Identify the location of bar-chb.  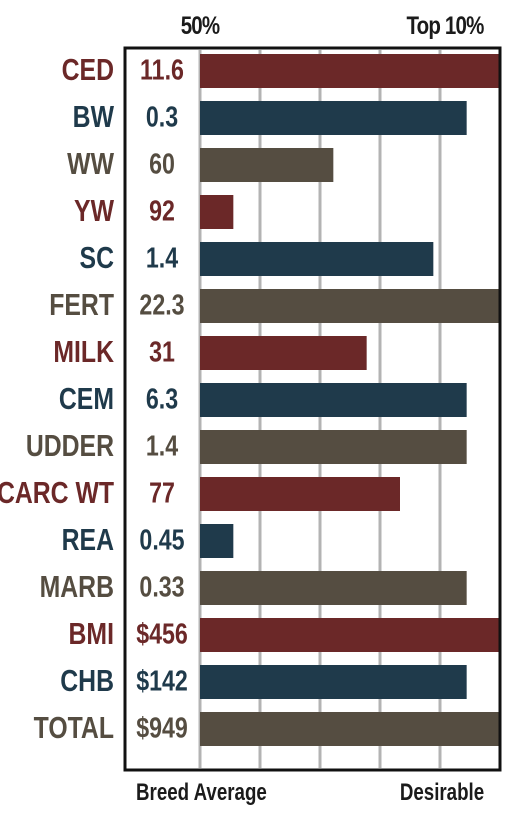
(333, 682).